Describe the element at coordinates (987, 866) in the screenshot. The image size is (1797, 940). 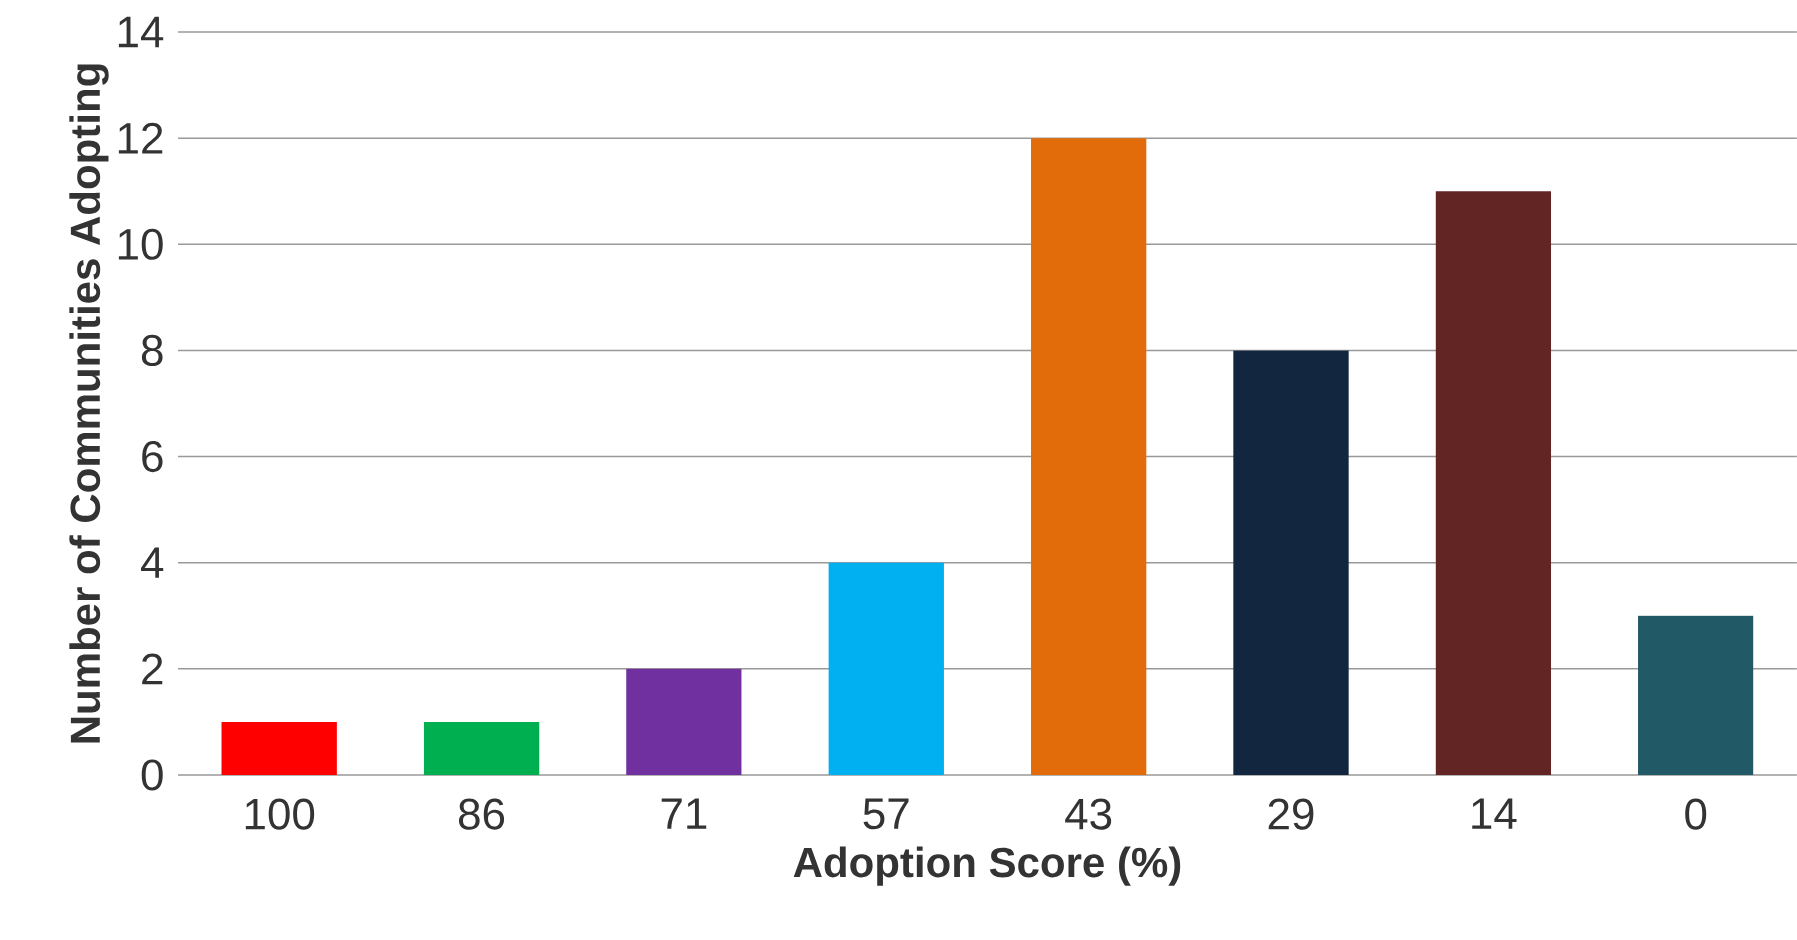
I see `x-axis-title: Adoption Score (%)` at that location.